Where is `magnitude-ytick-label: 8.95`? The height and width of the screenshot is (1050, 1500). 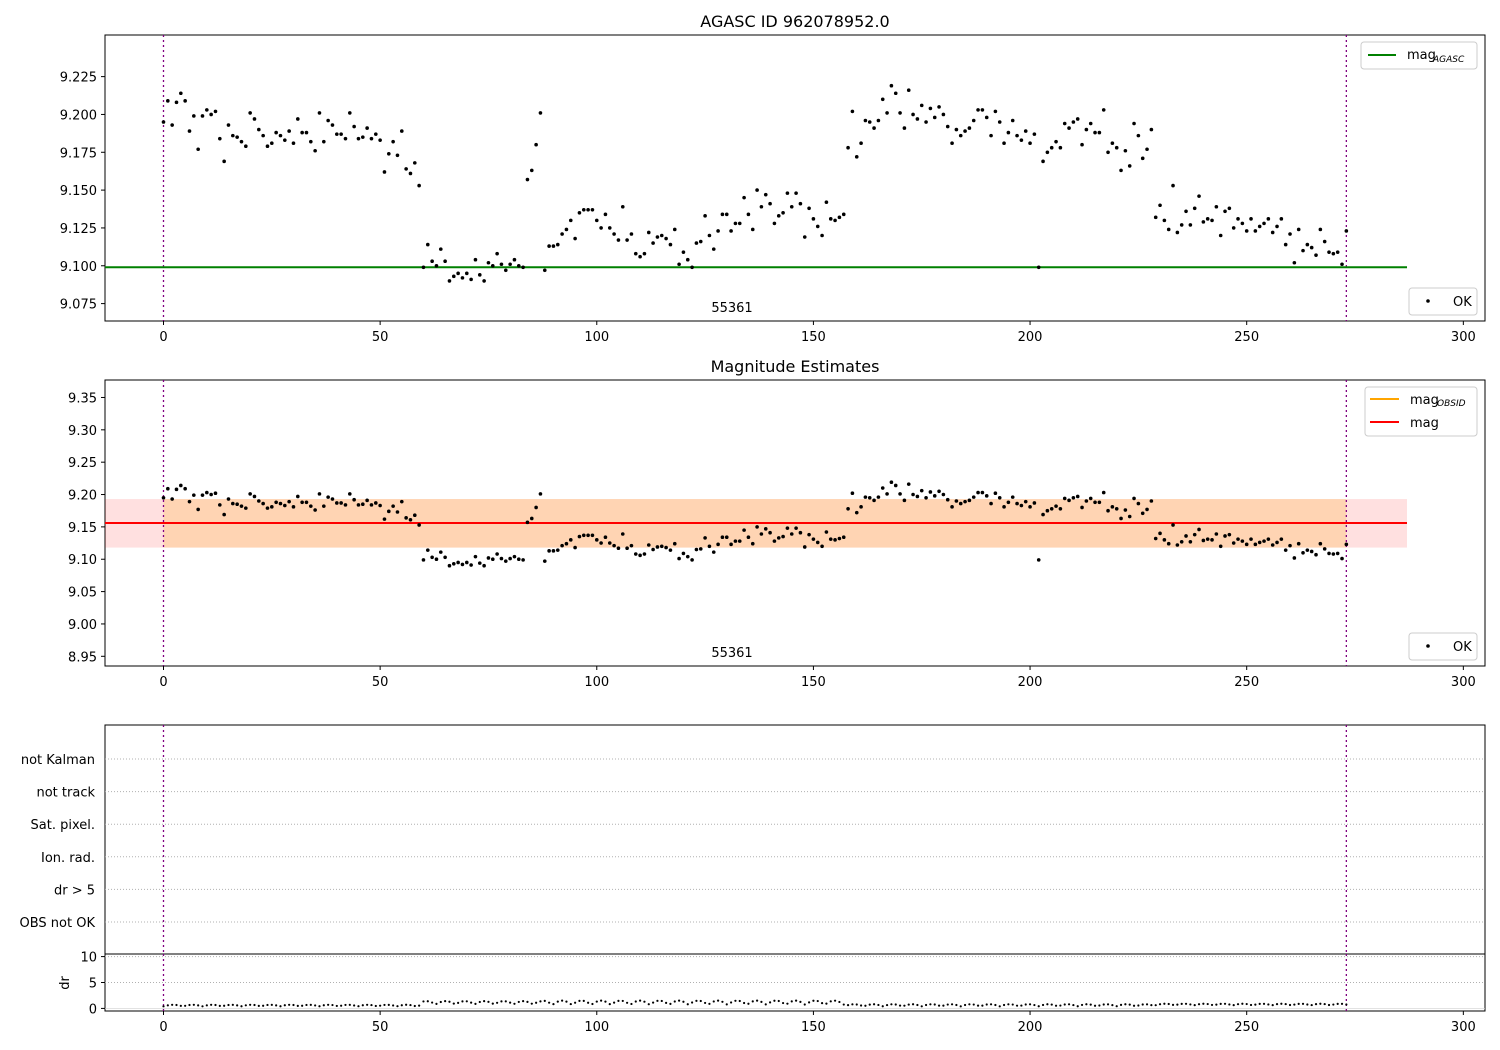 magnitude-ytick-label: 8.95 is located at coordinates (82, 657).